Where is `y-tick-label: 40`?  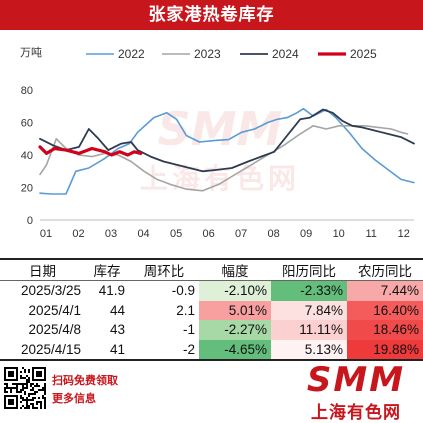
y-tick-label: 40 is located at coordinates (27, 156).